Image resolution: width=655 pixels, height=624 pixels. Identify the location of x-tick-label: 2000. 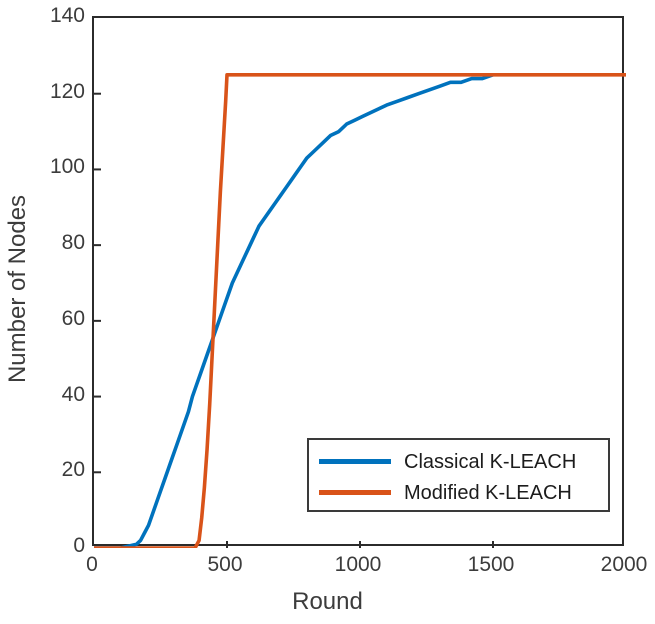
(624, 564).